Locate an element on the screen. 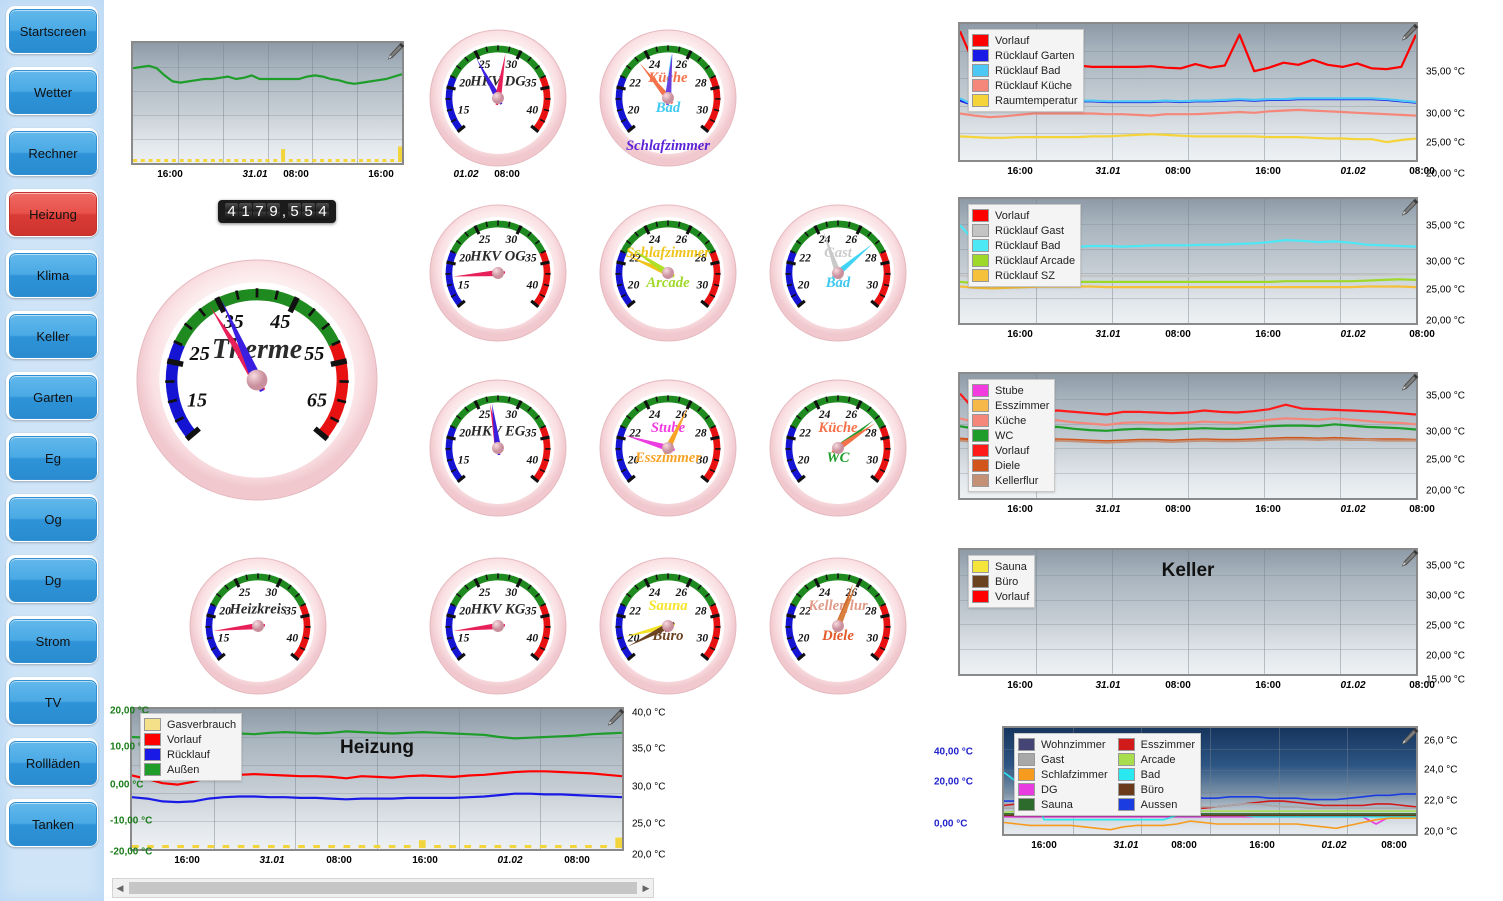  gauge-hkv-dg: 15 20 25 30 35 40 HKV DG is located at coordinates (498, 98).